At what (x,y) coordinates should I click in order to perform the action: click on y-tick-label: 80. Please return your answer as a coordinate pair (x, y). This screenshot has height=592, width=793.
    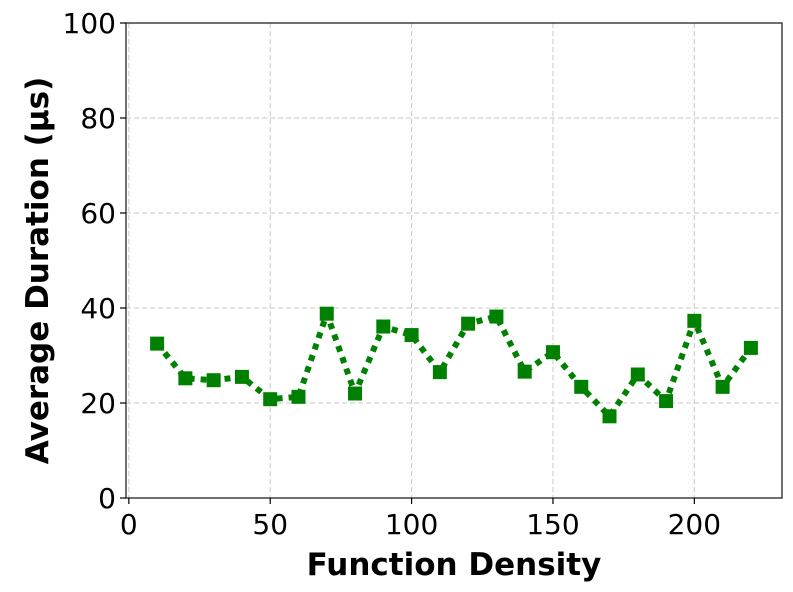
    Looking at the image, I should click on (98, 118).